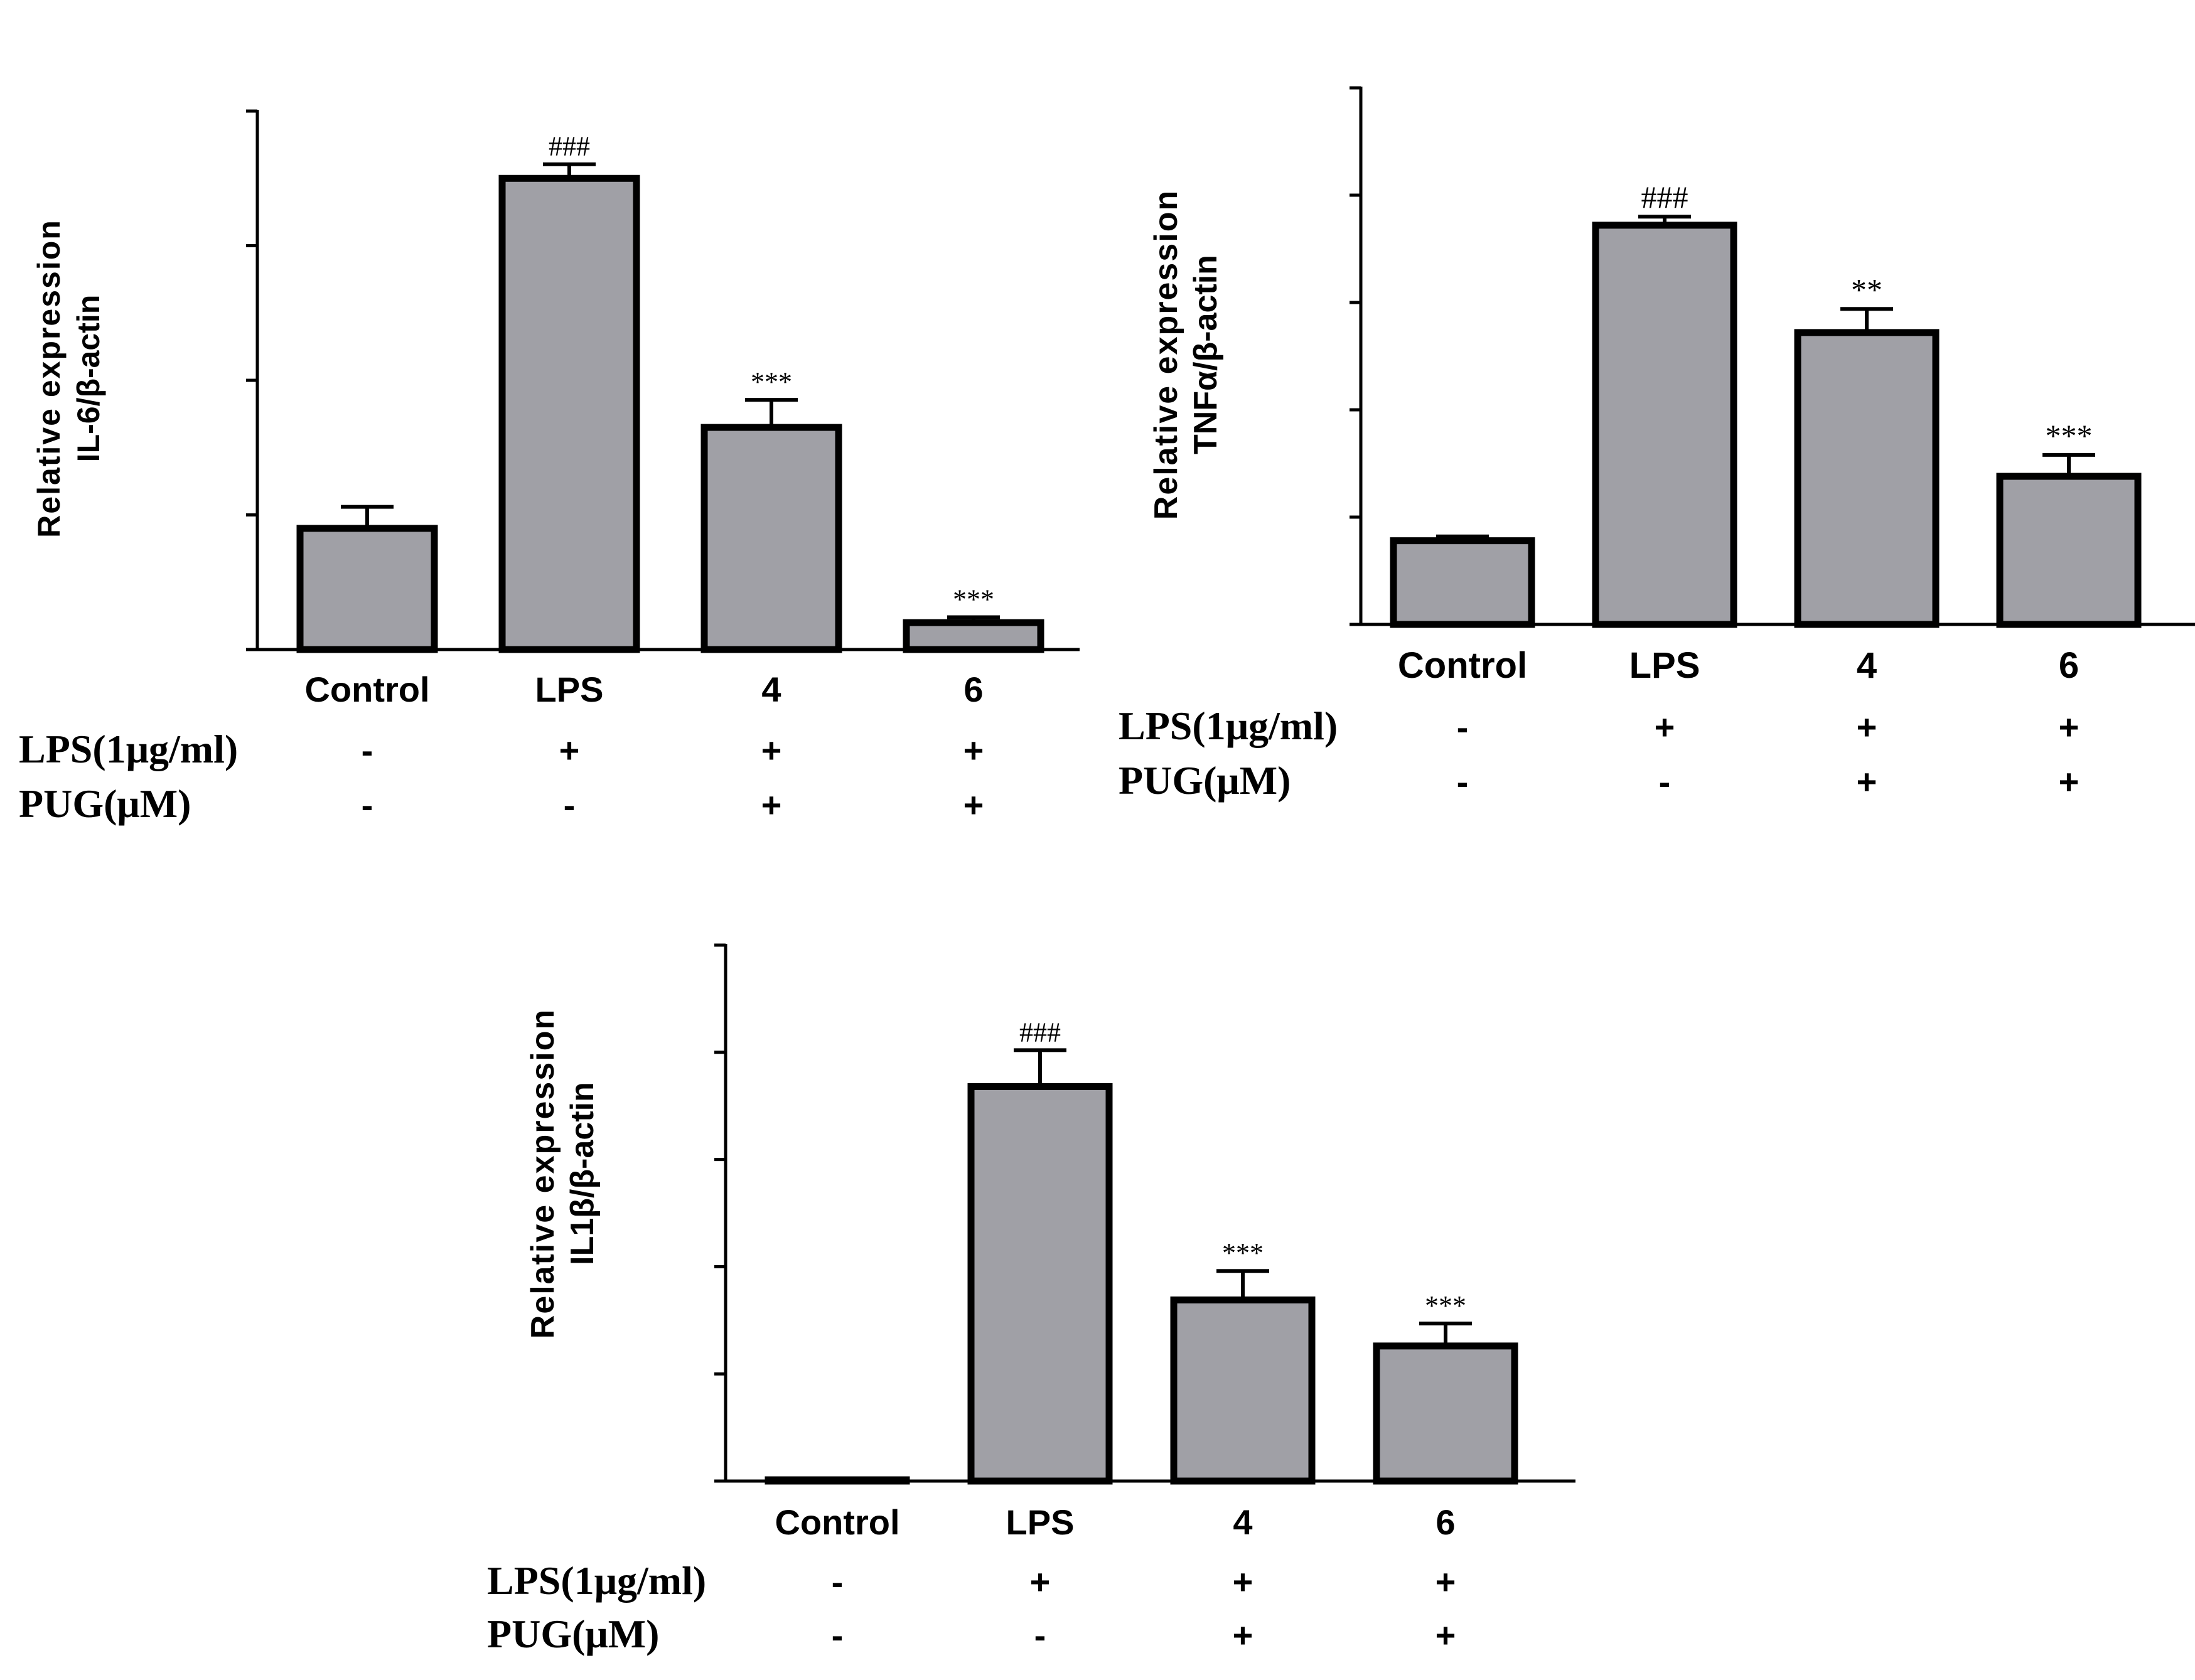 Image resolution: width=2195 pixels, height=1680 pixels. Describe the element at coordinates (582, 1173) in the screenshot. I see `y-axis-label-line2: IL1β/β-actin` at that location.